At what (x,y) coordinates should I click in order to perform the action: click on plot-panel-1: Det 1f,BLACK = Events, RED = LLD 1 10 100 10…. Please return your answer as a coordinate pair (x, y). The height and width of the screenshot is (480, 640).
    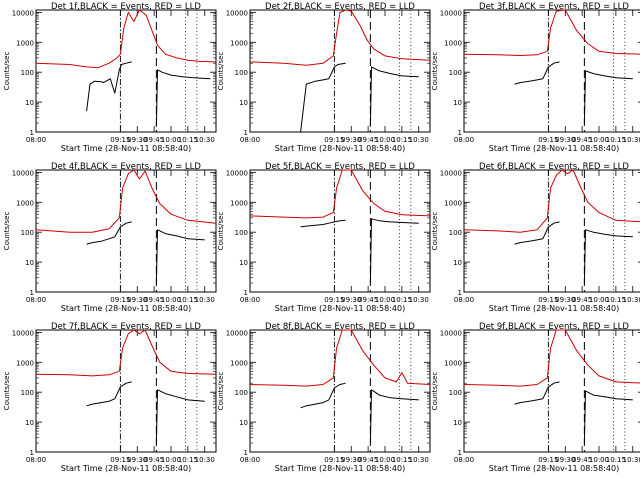
    Looking at the image, I should click on (110, 77).